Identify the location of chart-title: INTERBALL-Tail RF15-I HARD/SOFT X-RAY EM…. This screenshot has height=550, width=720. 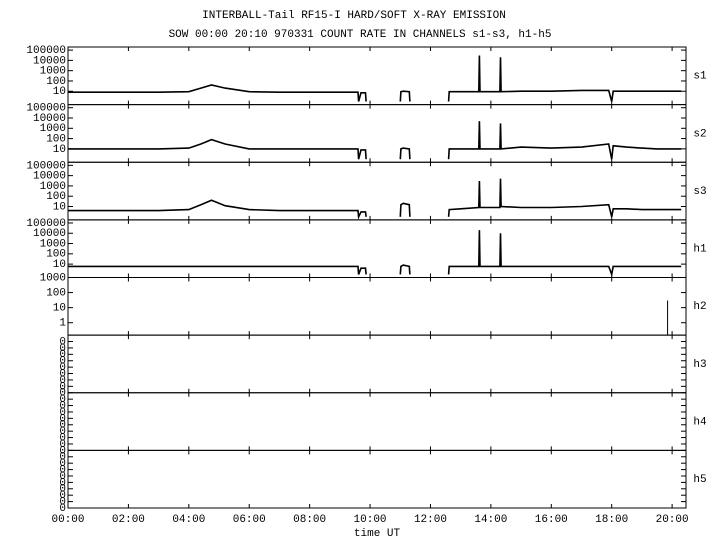
(354, 16).